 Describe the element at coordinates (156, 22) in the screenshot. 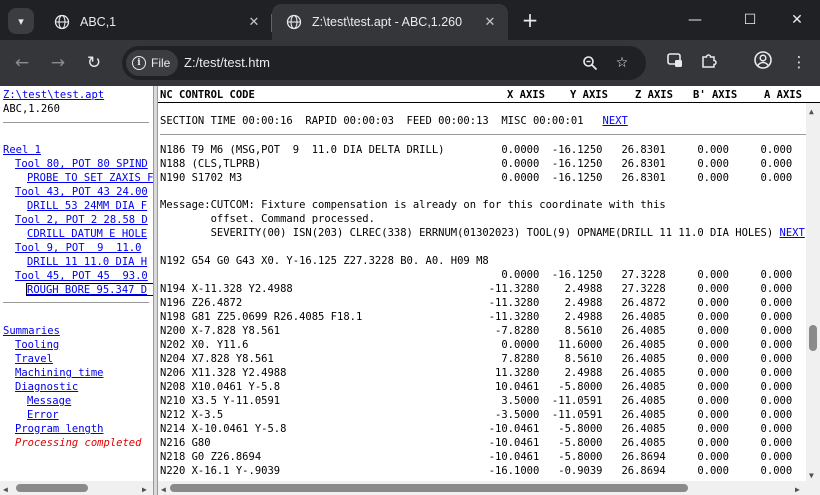

I see `tab-abc1: ABC,1 ✕` at that location.